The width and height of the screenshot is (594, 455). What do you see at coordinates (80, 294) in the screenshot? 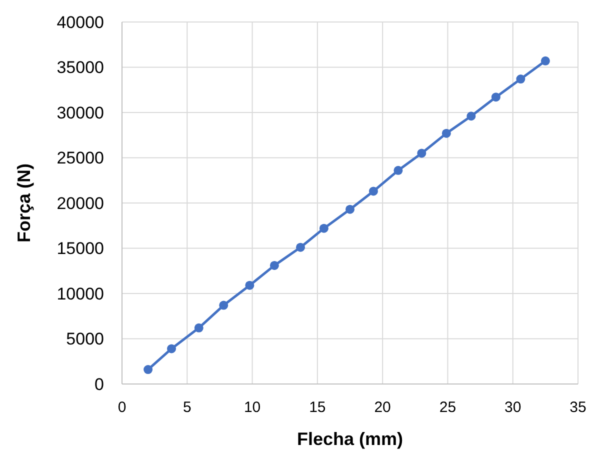
I see `y-tick-label: 10000` at bounding box center [80, 294].